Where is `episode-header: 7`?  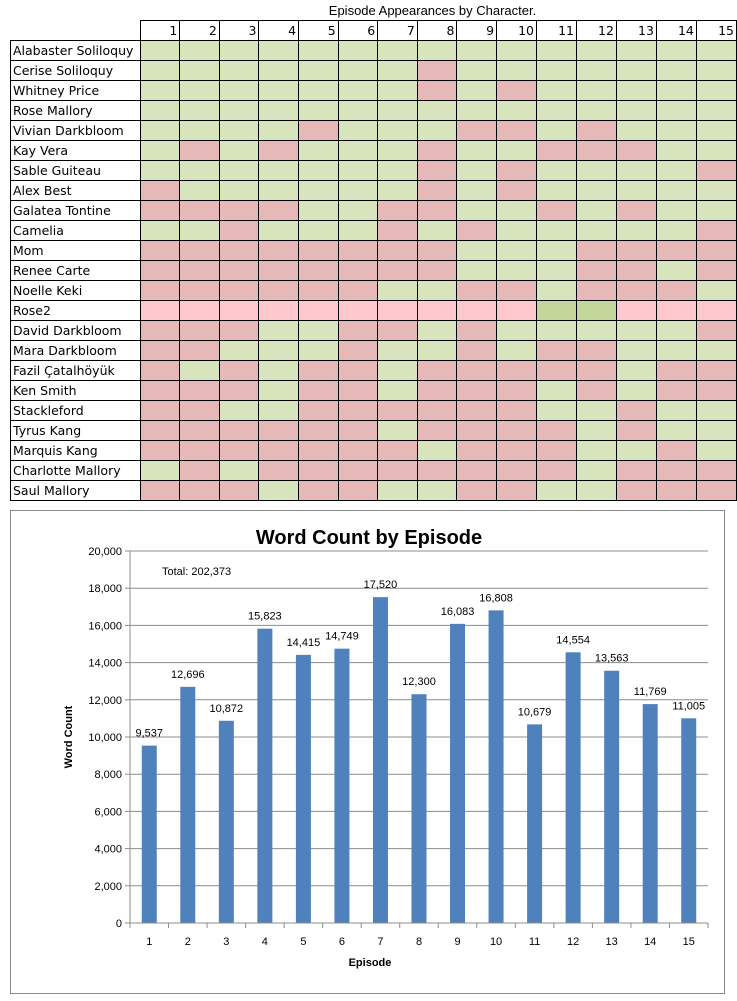 episode-header: 7 is located at coordinates (397, 30).